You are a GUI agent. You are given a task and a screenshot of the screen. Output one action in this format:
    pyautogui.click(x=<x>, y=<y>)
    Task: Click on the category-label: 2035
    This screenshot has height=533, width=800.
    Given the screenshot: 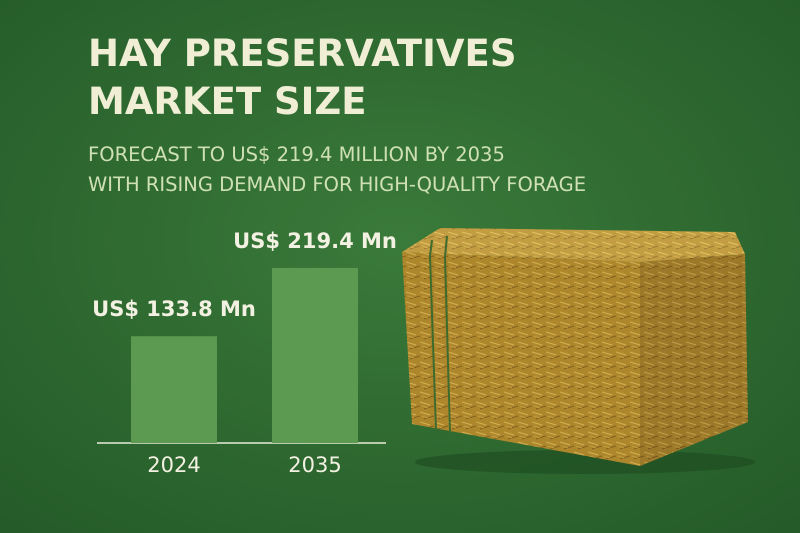 What is the action you would take?
    pyautogui.click(x=314, y=465)
    